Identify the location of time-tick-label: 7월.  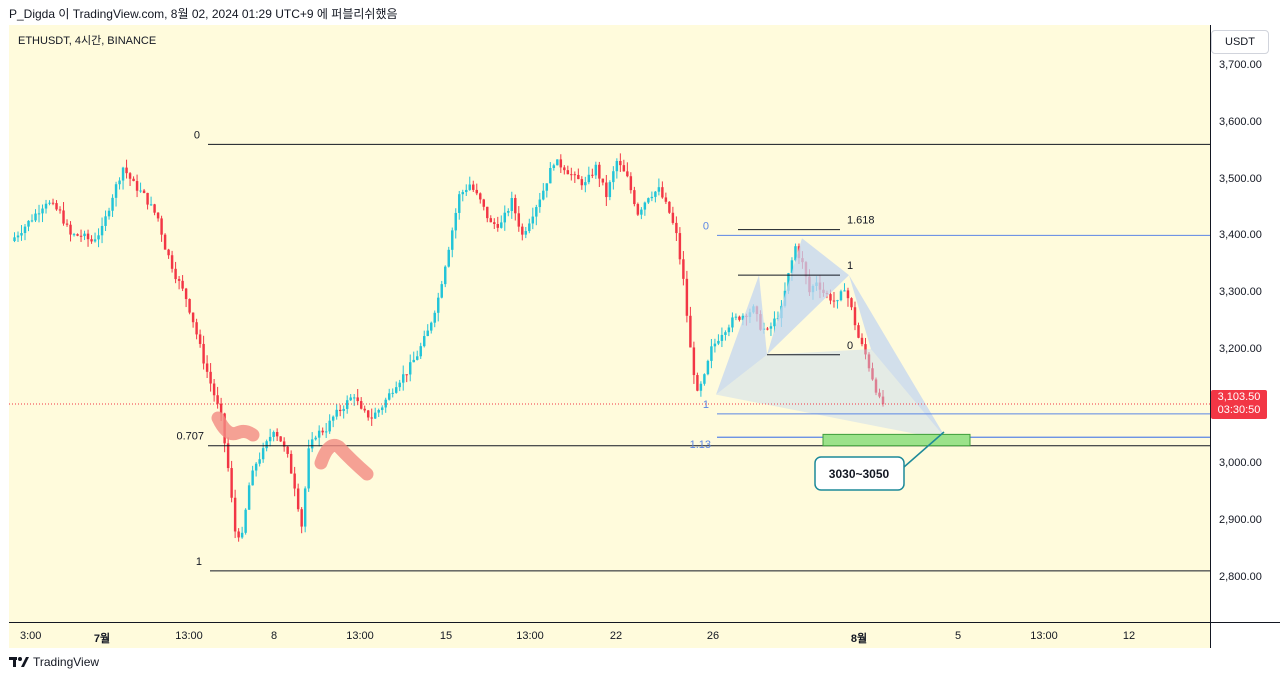
(102, 639).